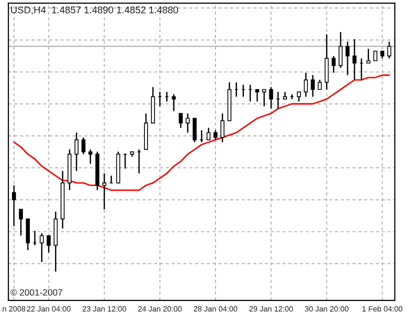  I want to click on text: © 2001-2007, so click(36, 292).